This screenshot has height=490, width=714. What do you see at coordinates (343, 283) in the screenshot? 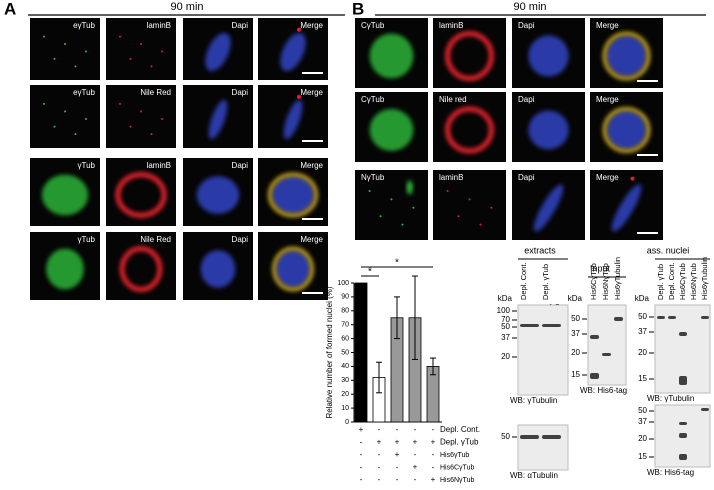
I see `y-tick-label: 100` at bounding box center [343, 283].